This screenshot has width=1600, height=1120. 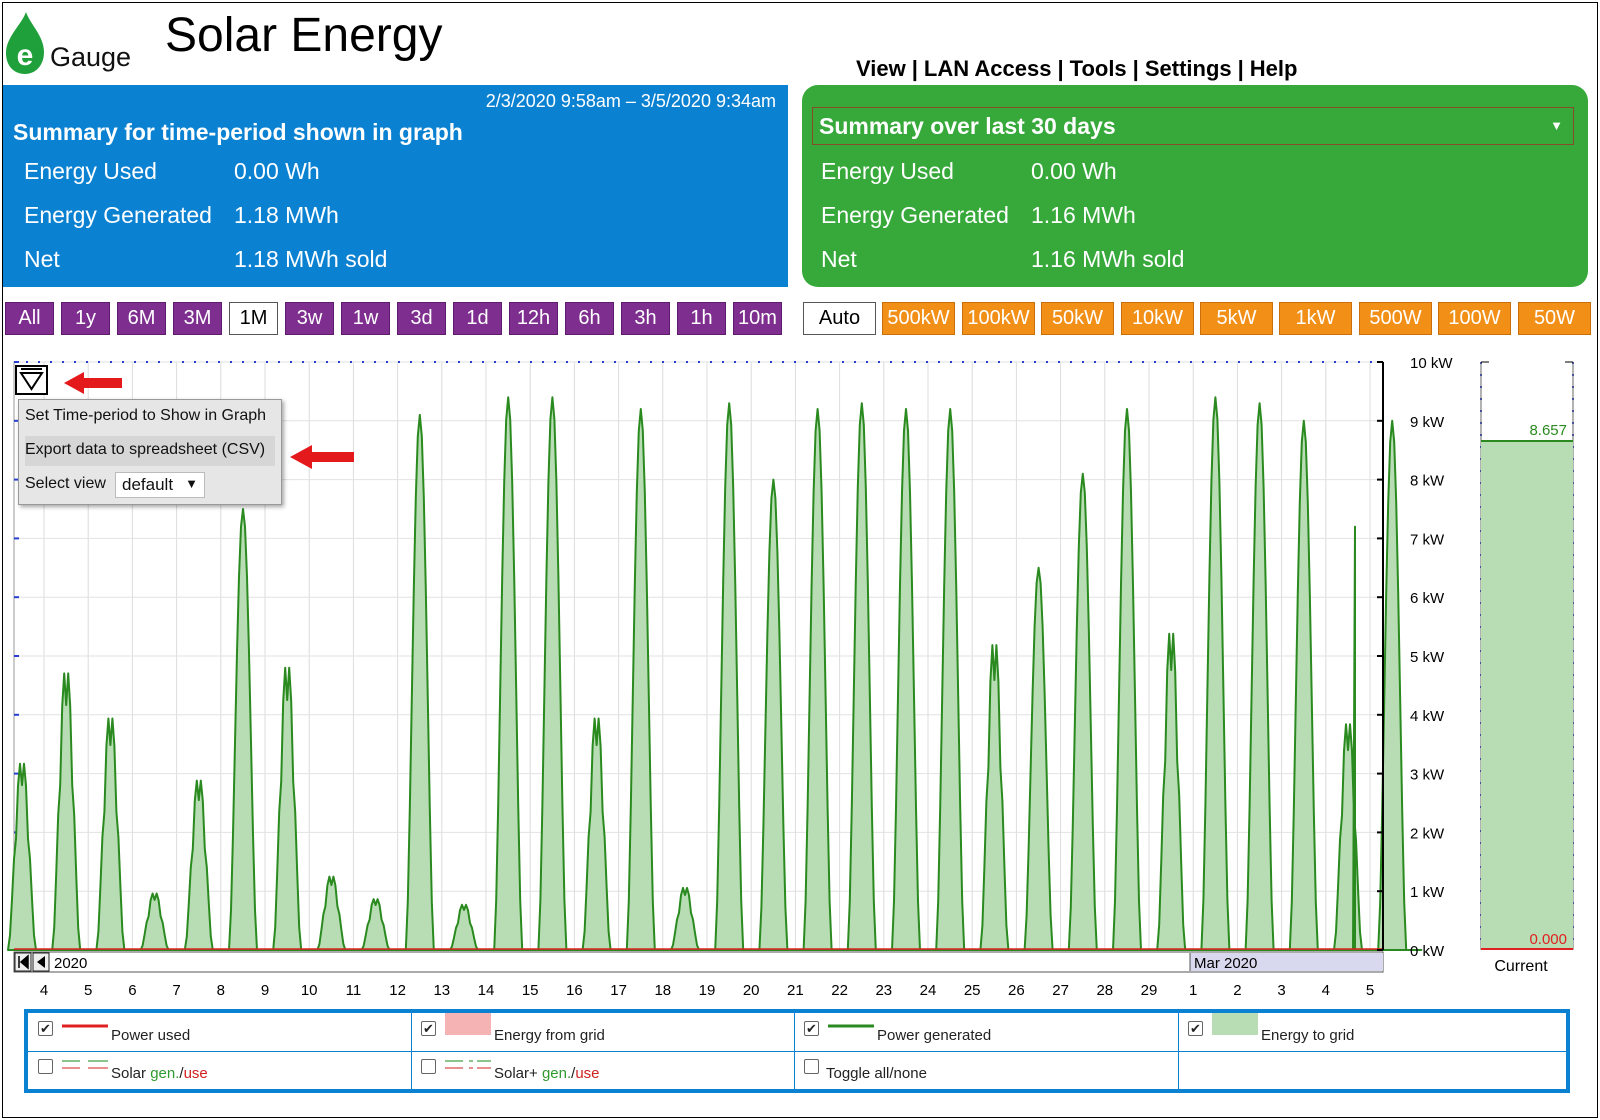 What do you see at coordinates (29, 318) in the screenshot?
I see `time-button-all: All` at bounding box center [29, 318].